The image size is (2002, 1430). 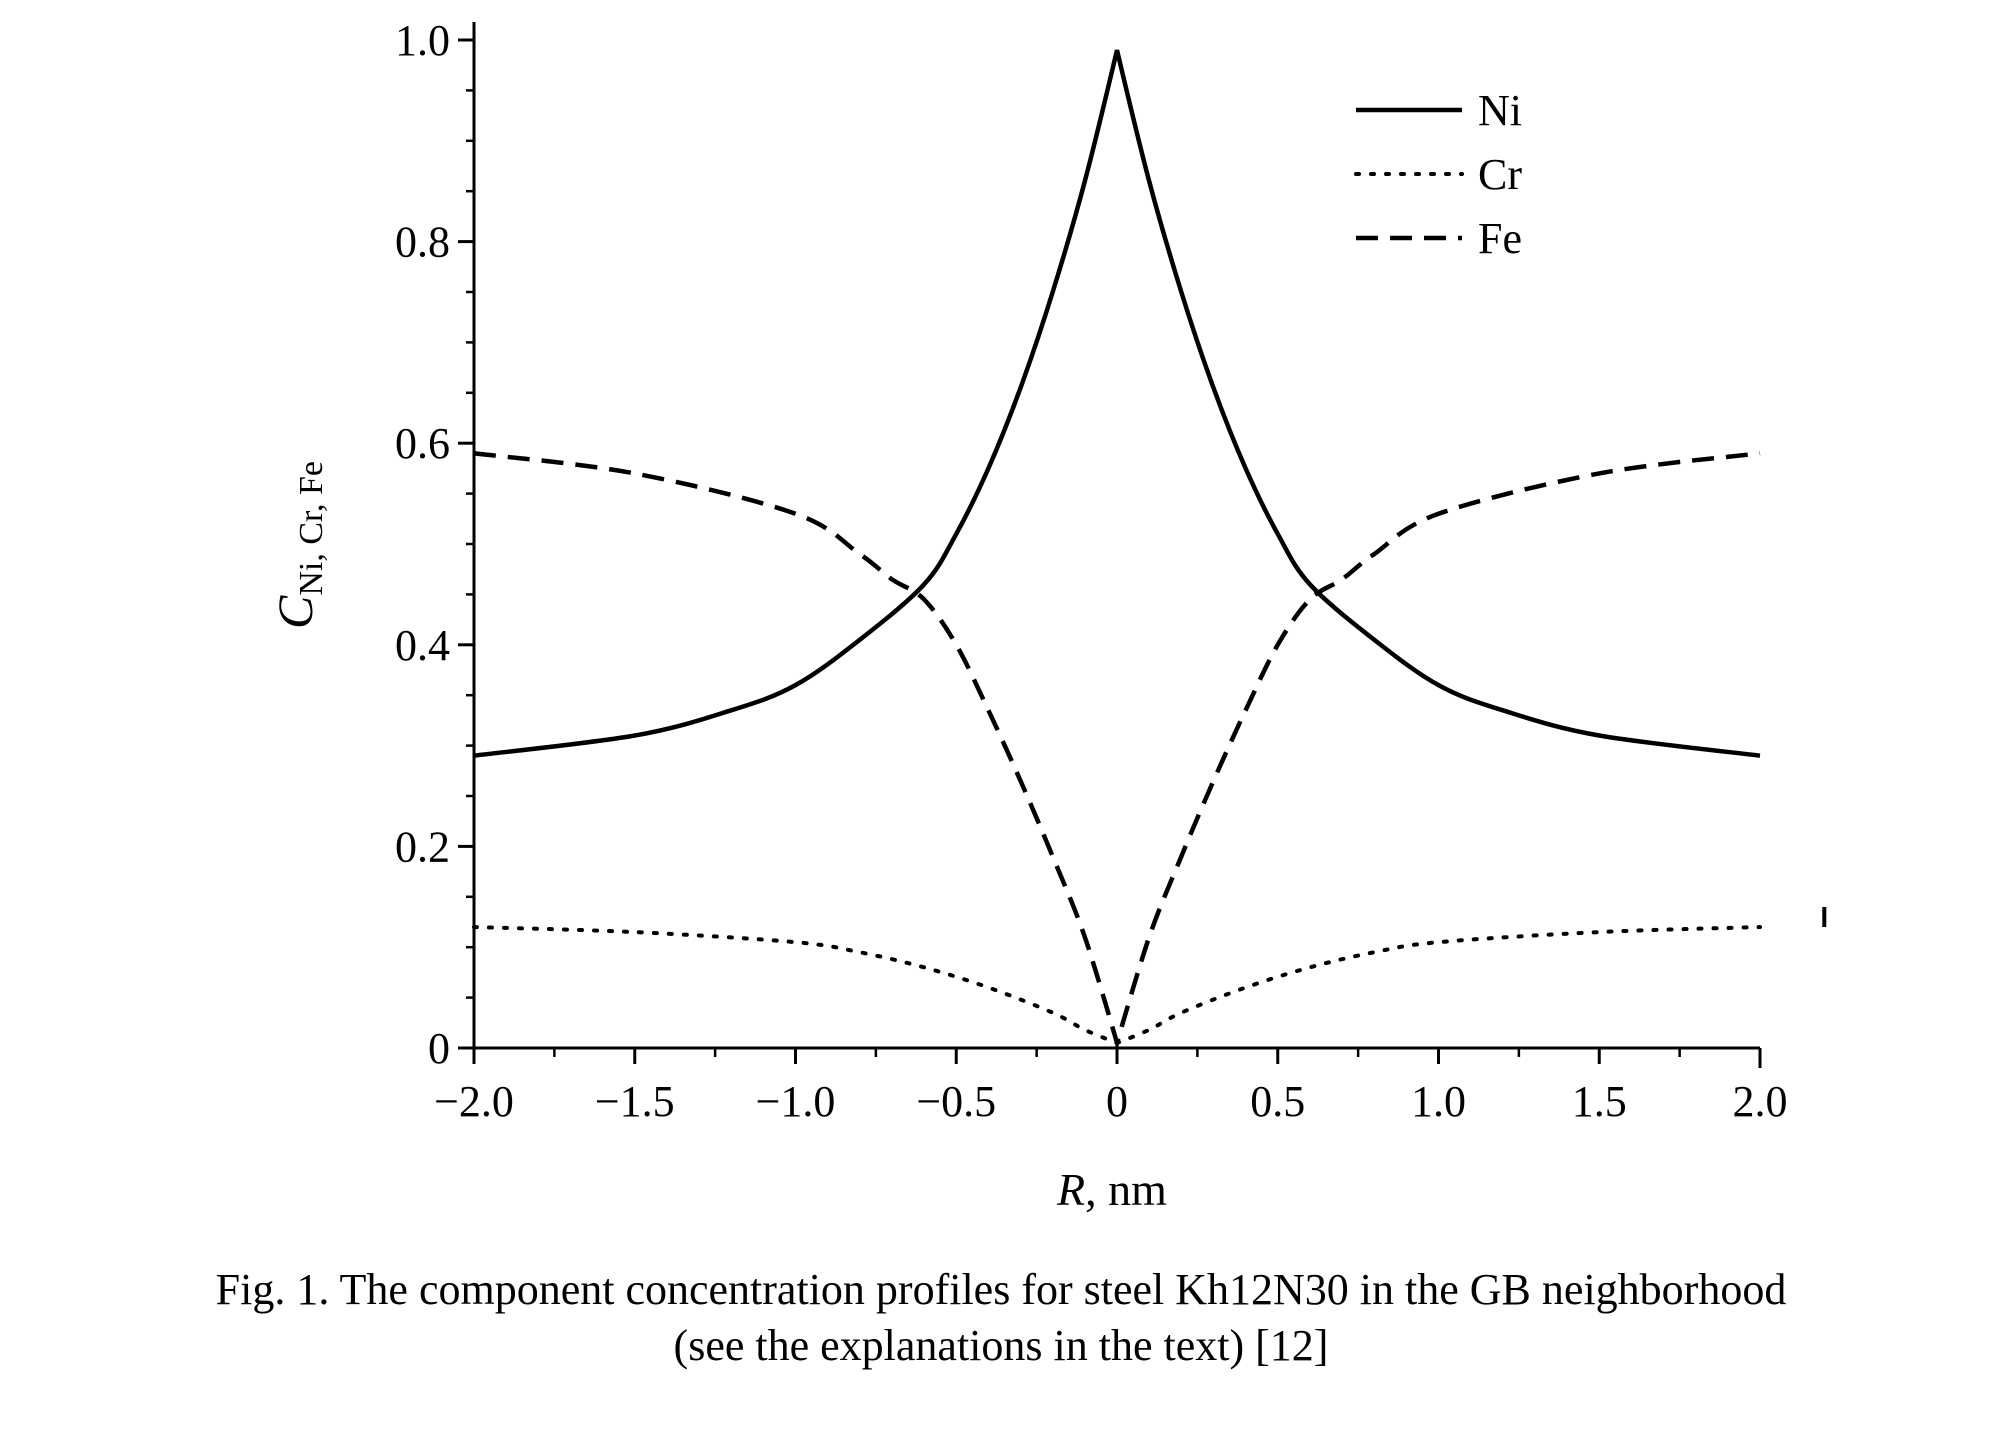 I want to click on caption-line-2: (see the explanations in the text) [12], so click(x=1001, y=1345).